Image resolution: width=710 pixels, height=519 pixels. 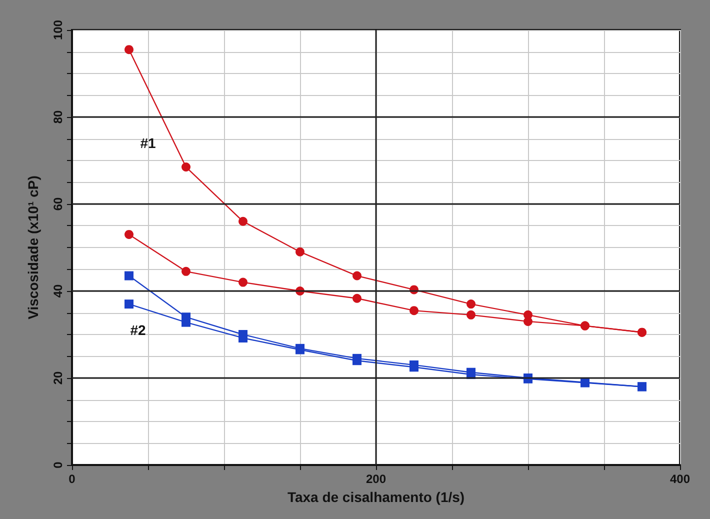 What do you see at coordinates (58, 204) in the screenshot?
I see `y-tick-label: 60` at bounding box center [58, 204].